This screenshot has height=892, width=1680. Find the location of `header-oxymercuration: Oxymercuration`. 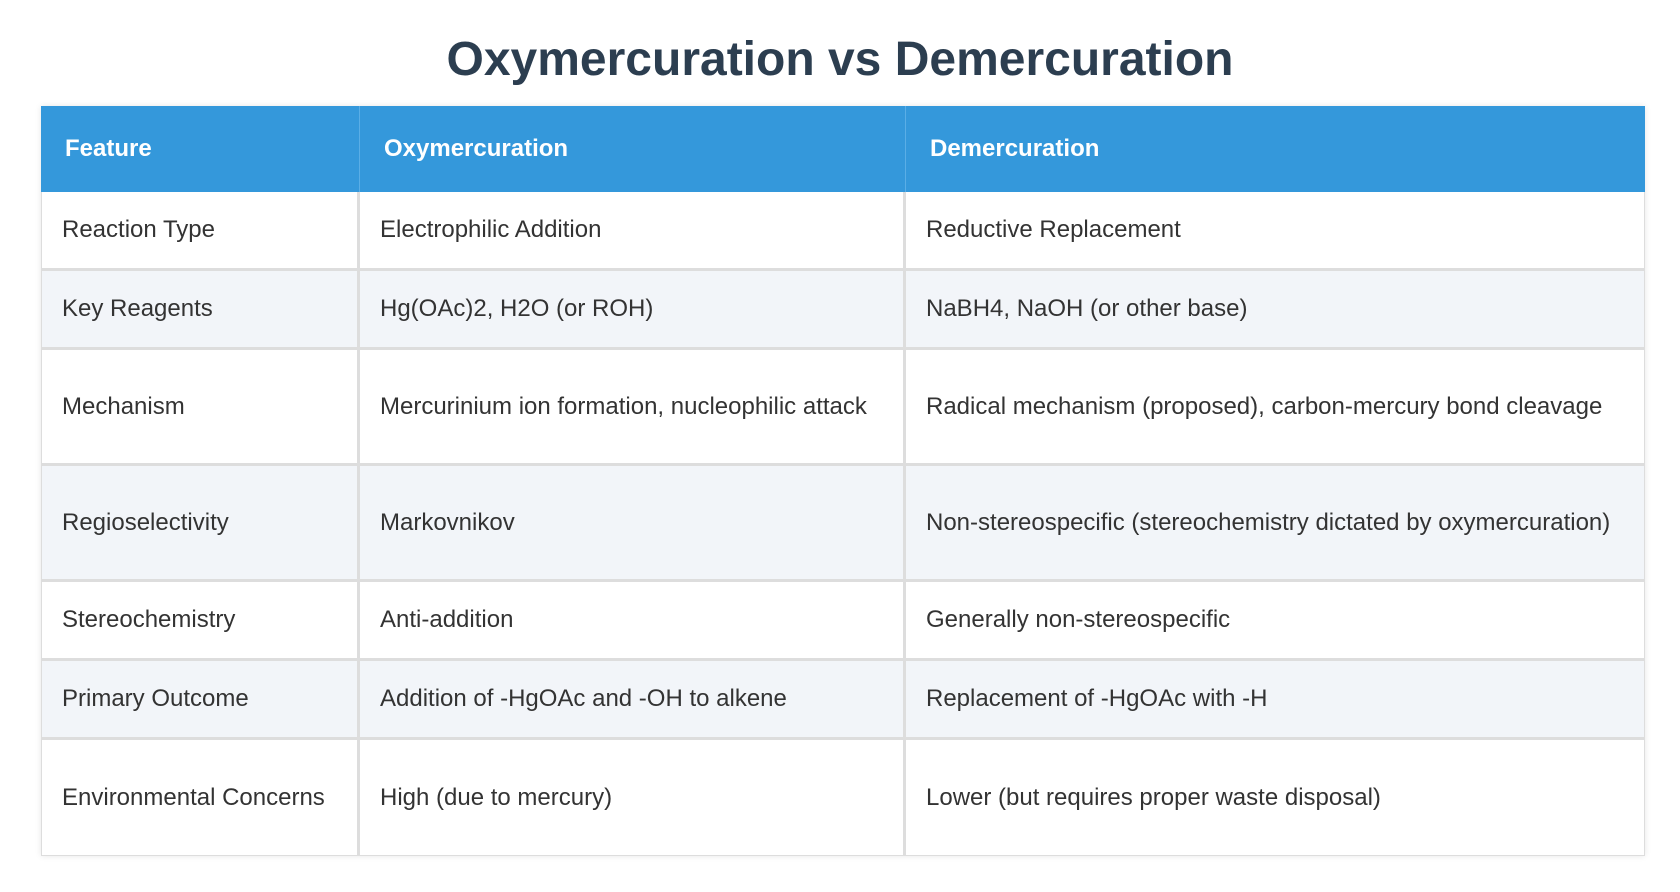

header-oxymercuration: Oxymercuration is located at coordinates (633, 149).